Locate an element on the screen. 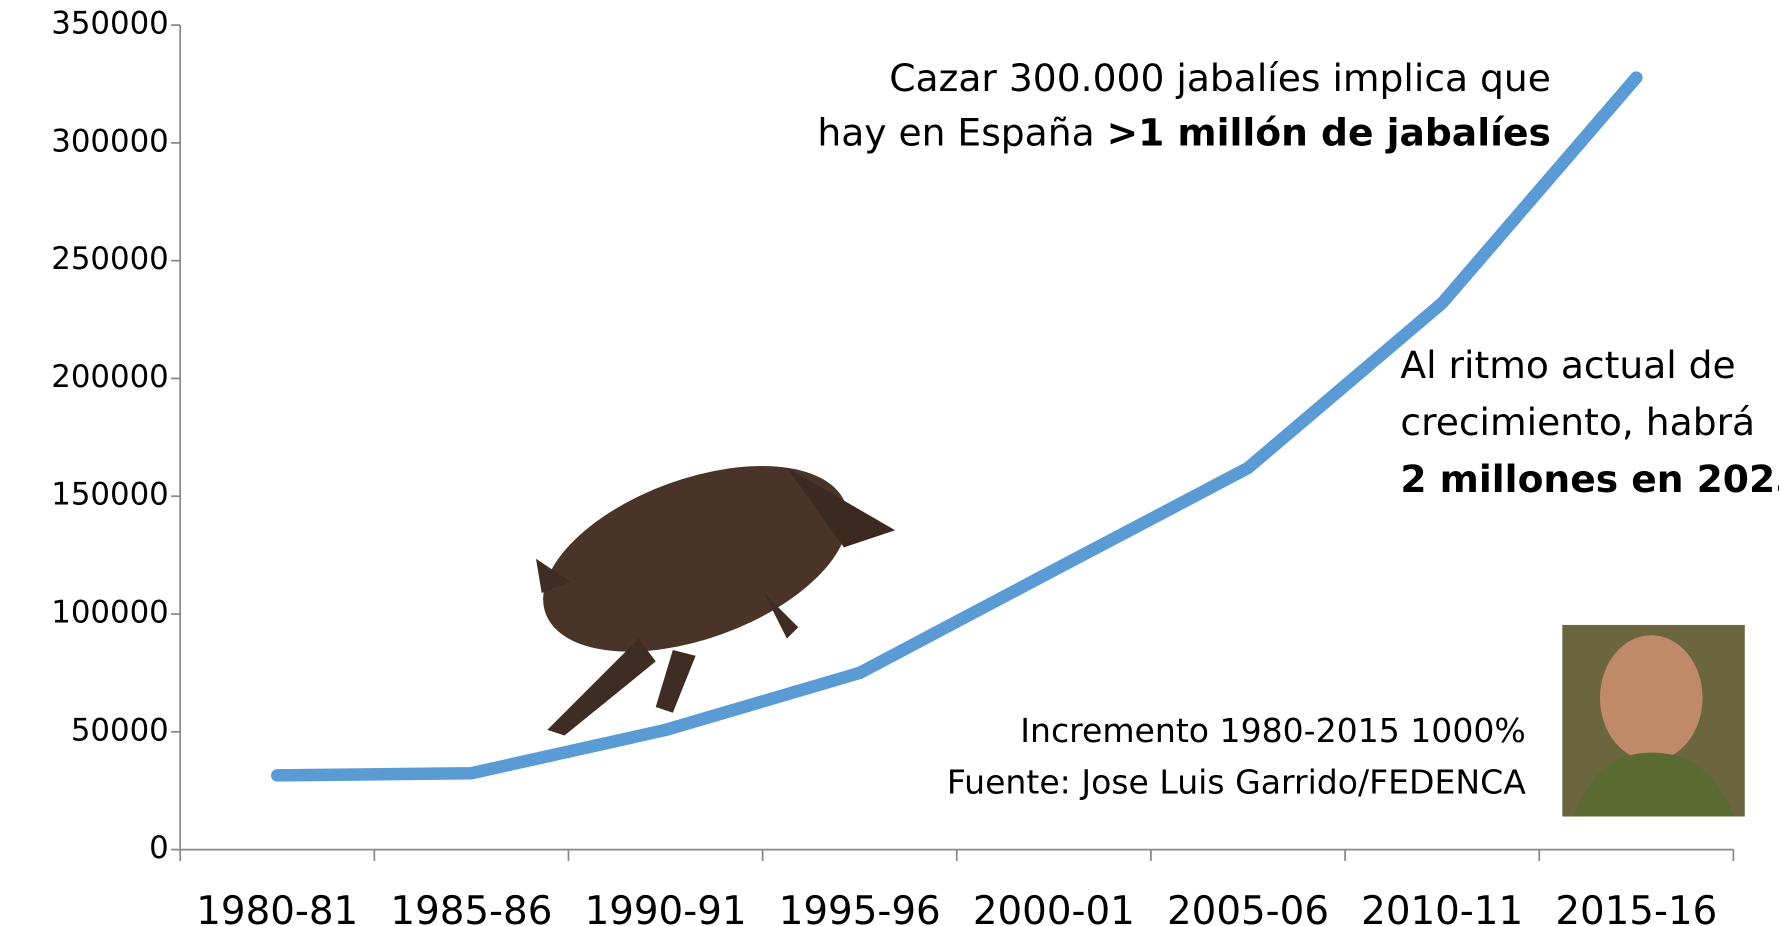  annotation: Al ritmo actual de is located at coordinates (1567, 365).